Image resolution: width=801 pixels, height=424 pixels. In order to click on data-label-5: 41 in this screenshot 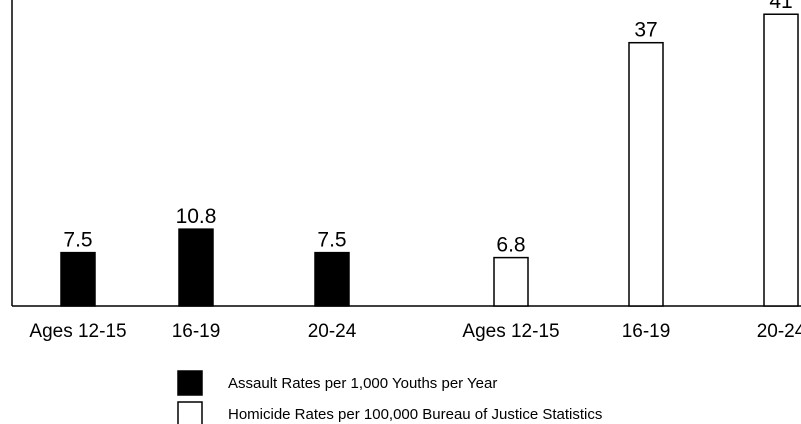, I will do `click(780, 6)`.